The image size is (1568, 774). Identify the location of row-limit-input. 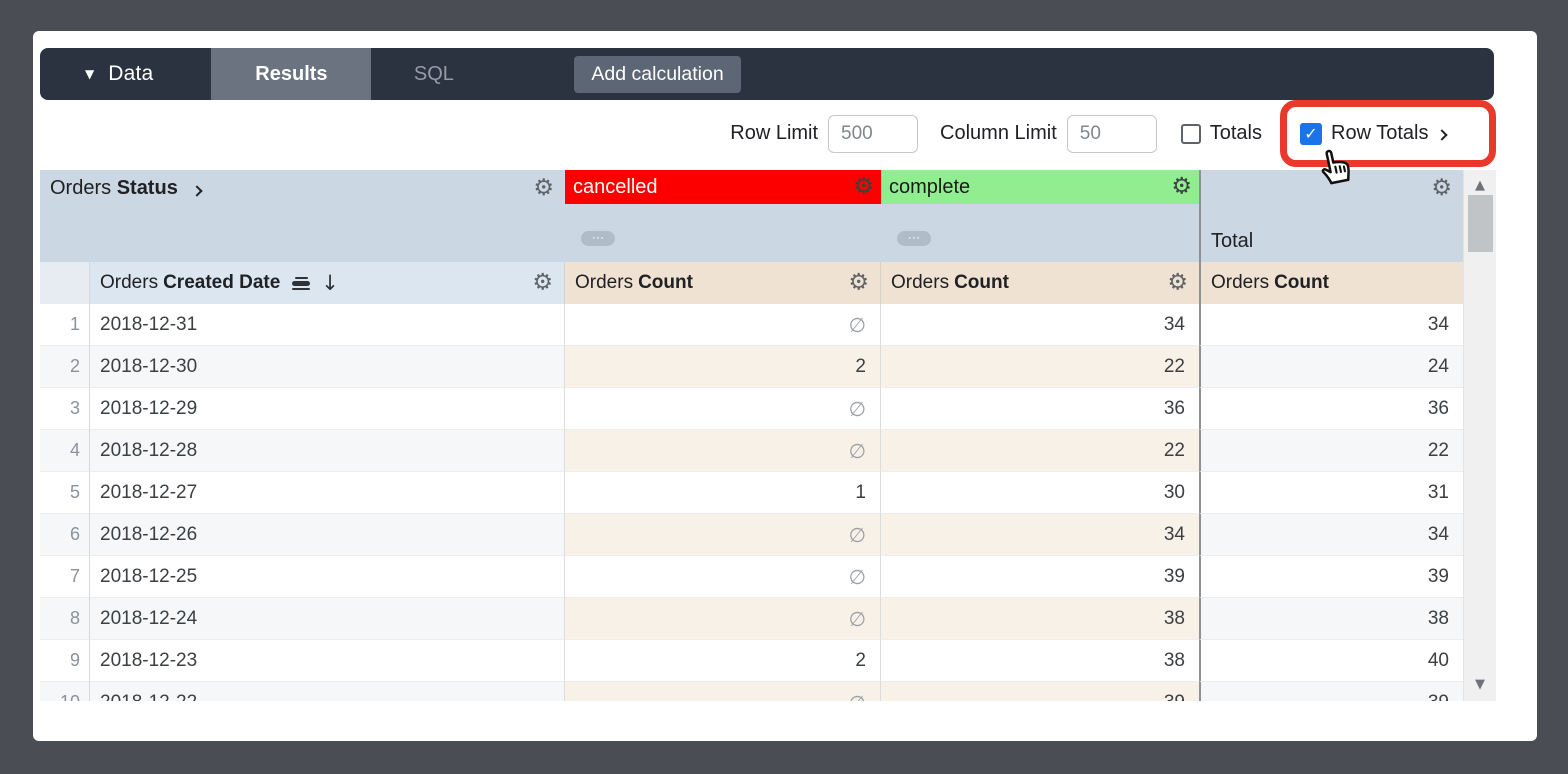
(873, 133).